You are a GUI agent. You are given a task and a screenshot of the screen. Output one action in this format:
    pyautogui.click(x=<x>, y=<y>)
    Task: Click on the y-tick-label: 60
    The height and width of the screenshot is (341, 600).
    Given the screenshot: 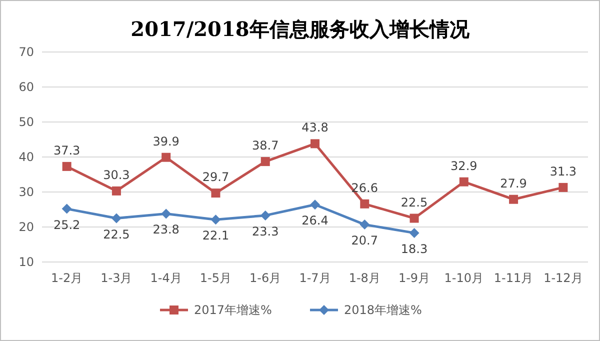 What is the action you would take?
    pyautogui.click(x=26, y=87)
    